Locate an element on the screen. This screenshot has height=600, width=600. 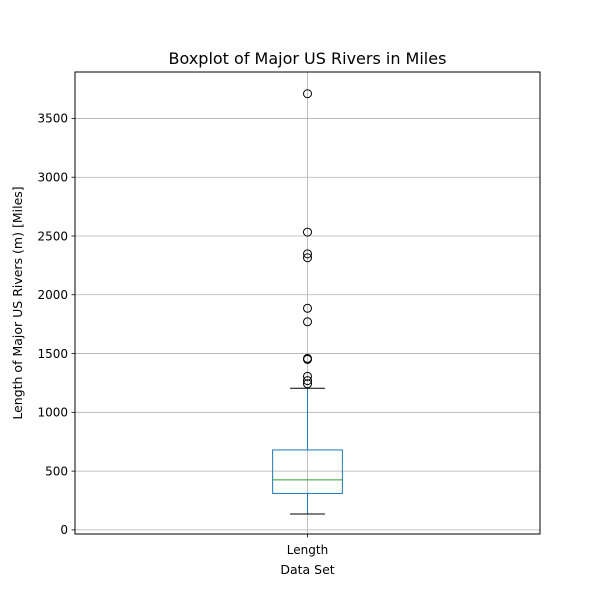
y-tick-label: 0 is located at coordinates (64, 530).